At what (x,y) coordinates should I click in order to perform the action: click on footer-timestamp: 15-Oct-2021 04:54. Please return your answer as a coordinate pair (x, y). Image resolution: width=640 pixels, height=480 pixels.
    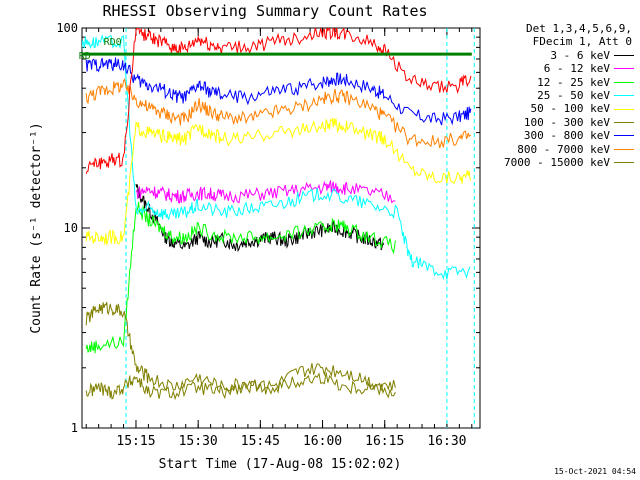
    Looking at the image, I should click on (595, 471).